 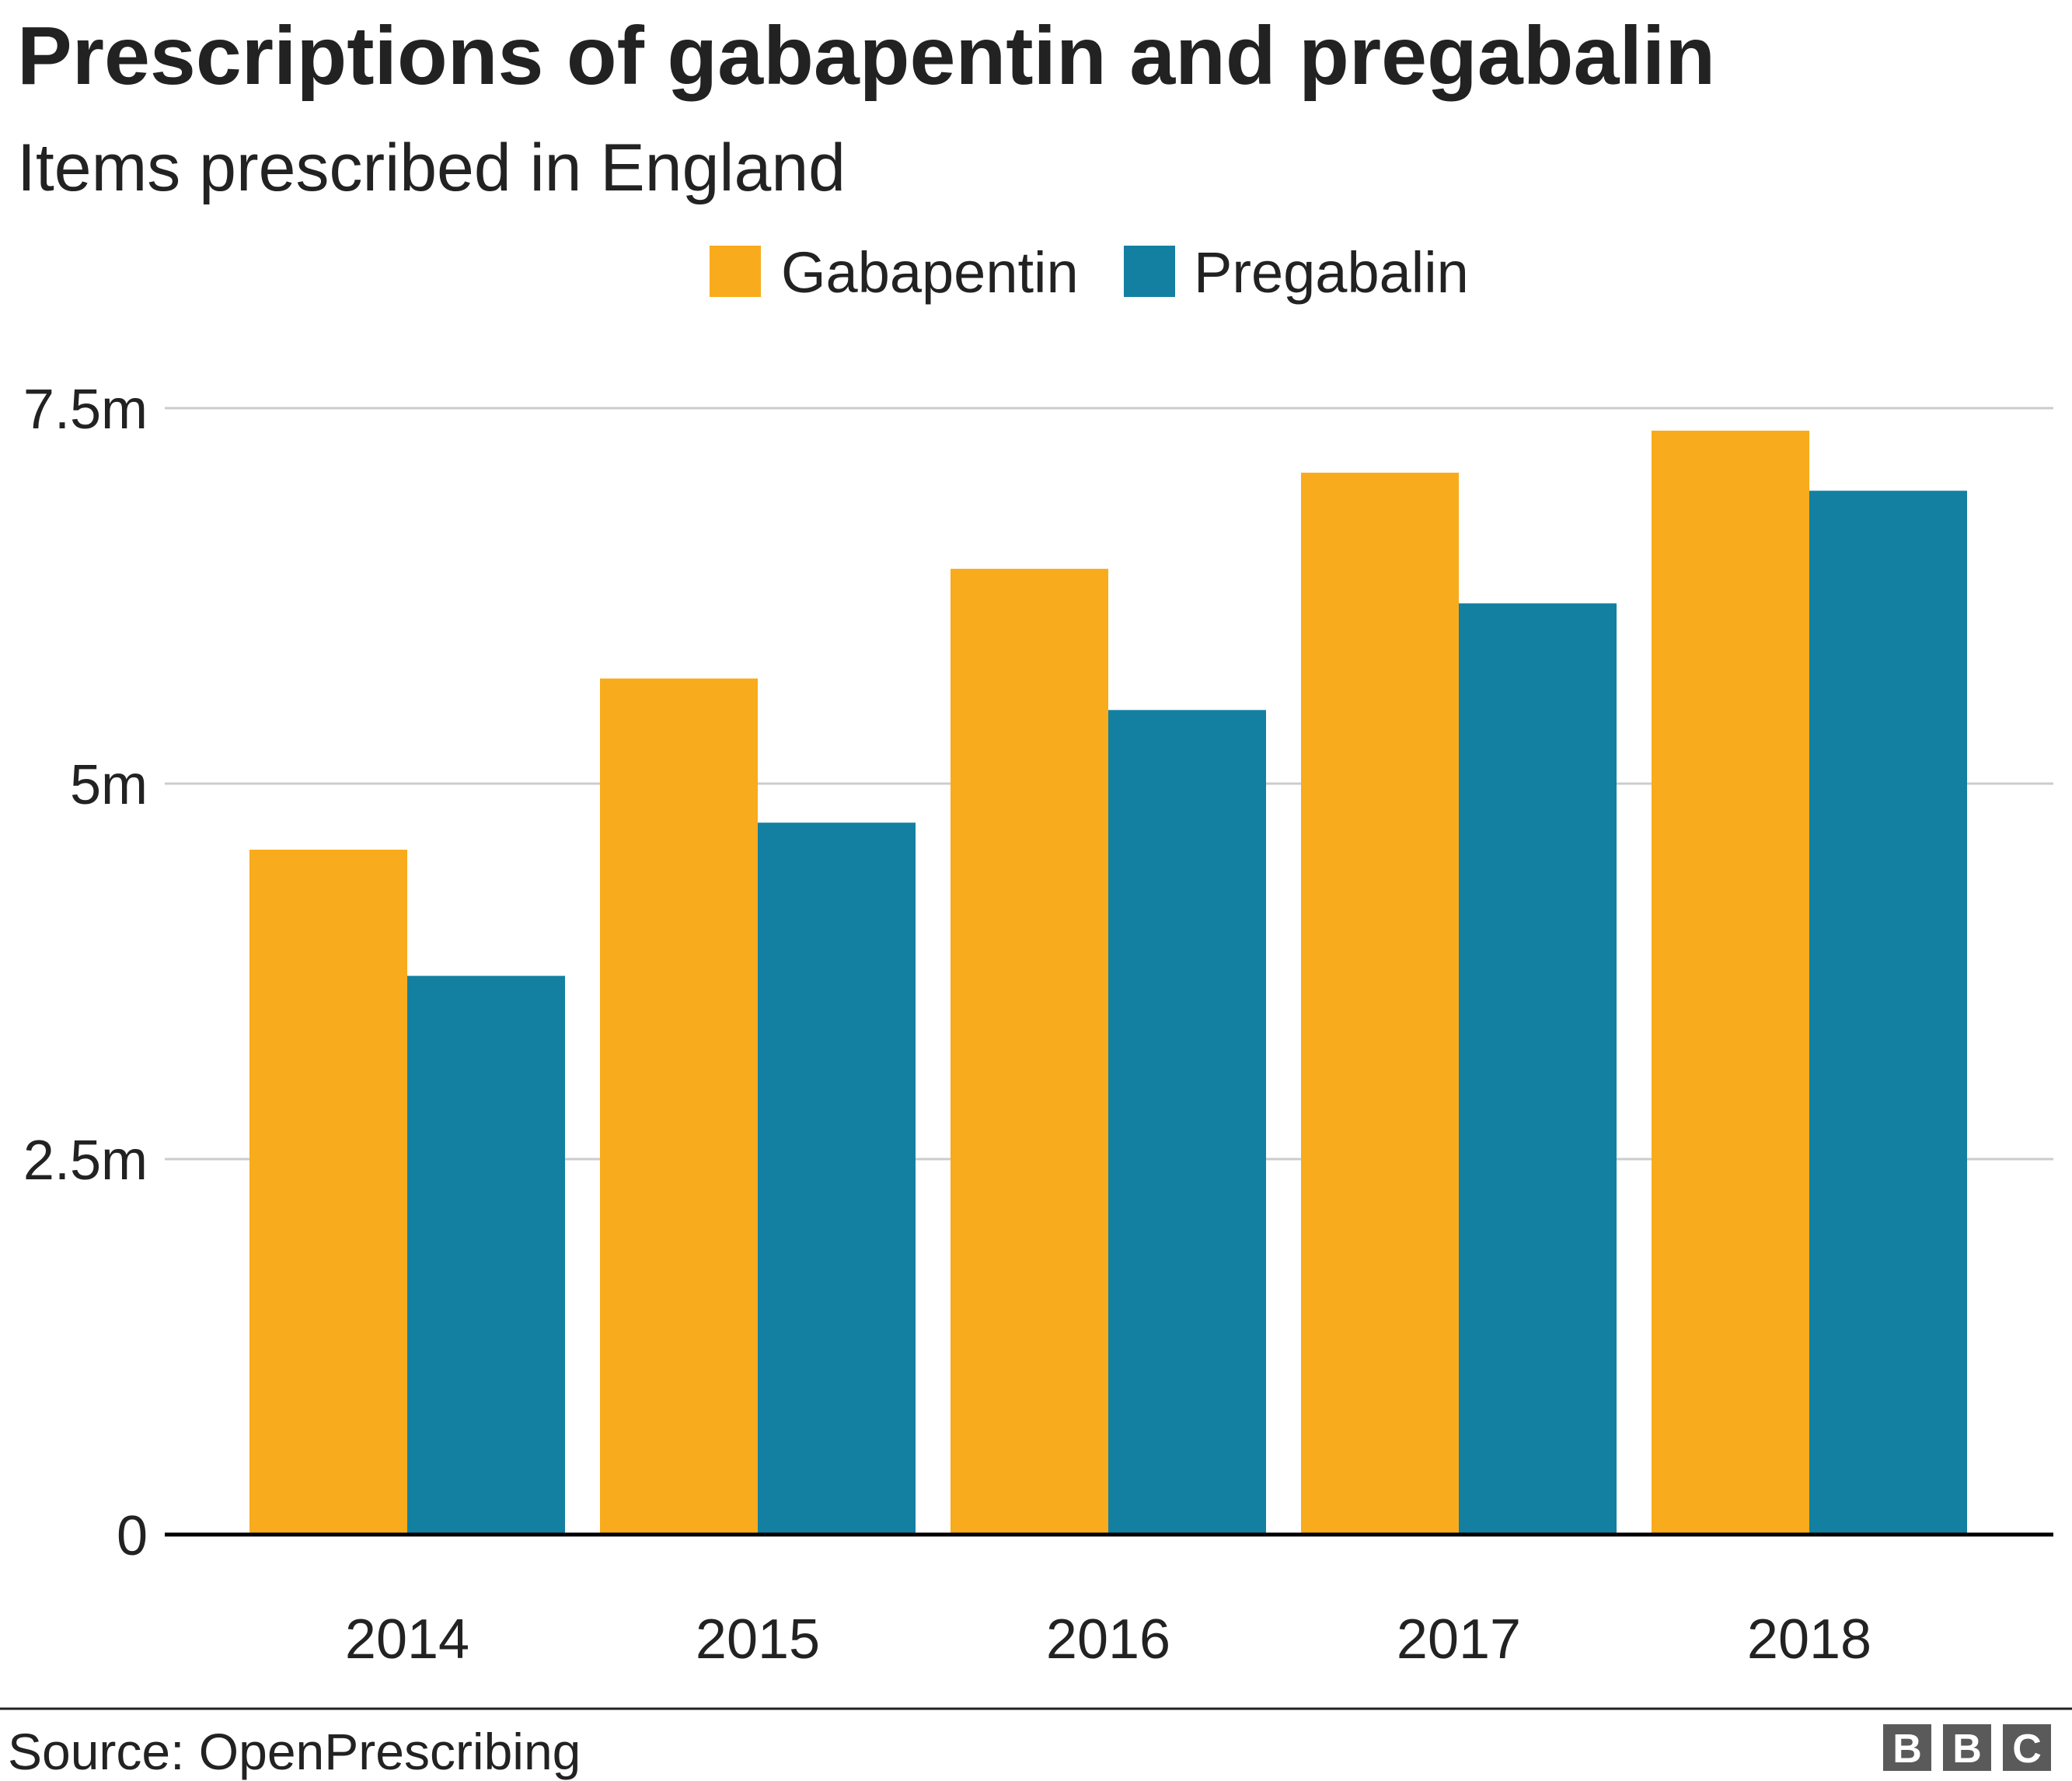 What do you see at coordinates (2027, 1749) in the screenshot?
I see `svg-text: C` at bounding box center [2027, 1749].